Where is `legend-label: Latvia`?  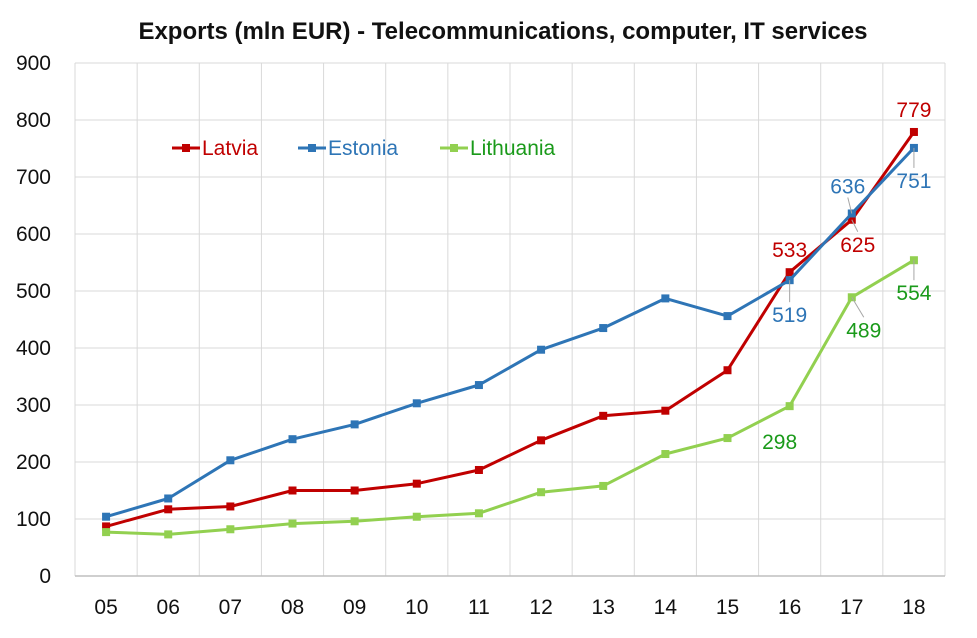
legend-label: Latvia is located at coordinates (230, 148).